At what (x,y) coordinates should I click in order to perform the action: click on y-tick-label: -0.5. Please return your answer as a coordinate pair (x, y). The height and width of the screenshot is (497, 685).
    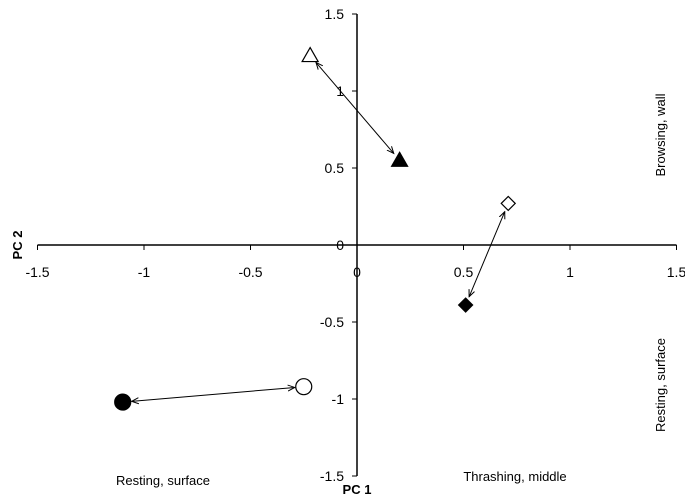
    Looking at the image, I should click on (332, 322).